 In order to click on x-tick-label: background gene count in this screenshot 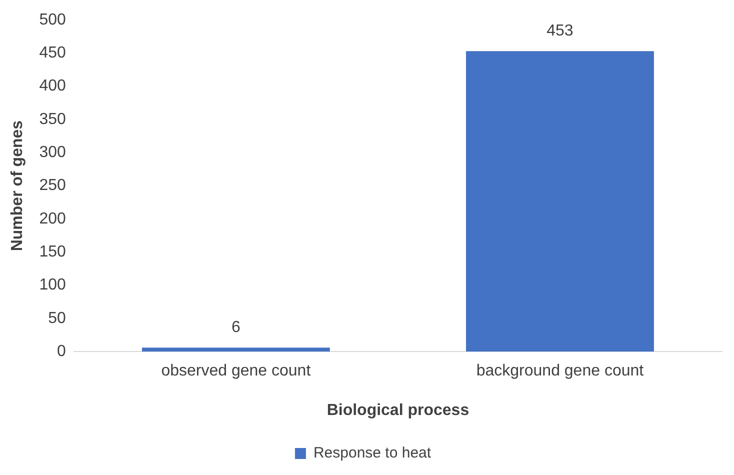, I will do `click(560, 371)`.